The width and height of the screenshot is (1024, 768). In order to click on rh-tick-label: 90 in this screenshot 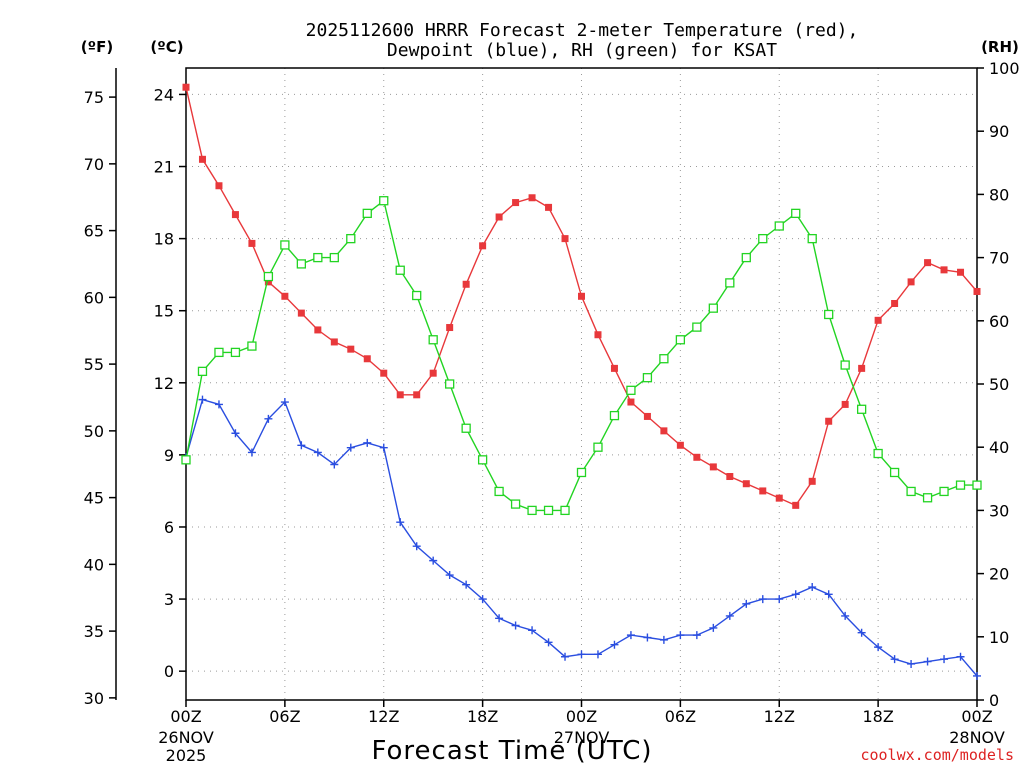, I will do `click(999, 131)`.